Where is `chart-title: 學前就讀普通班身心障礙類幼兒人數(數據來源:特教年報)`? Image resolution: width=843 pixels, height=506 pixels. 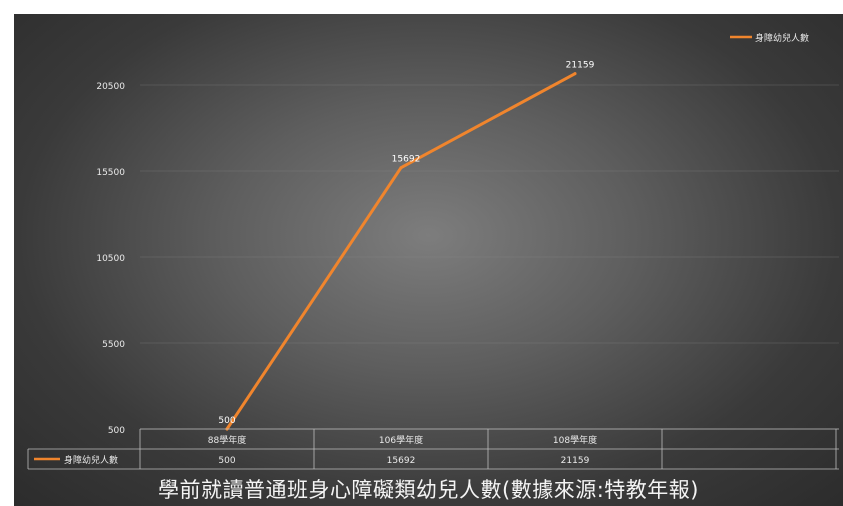 chart-title: 學前就讀普通班身心障礙類幼兒人數(數據來源:特教年報) is located at coordinates (428, 490).